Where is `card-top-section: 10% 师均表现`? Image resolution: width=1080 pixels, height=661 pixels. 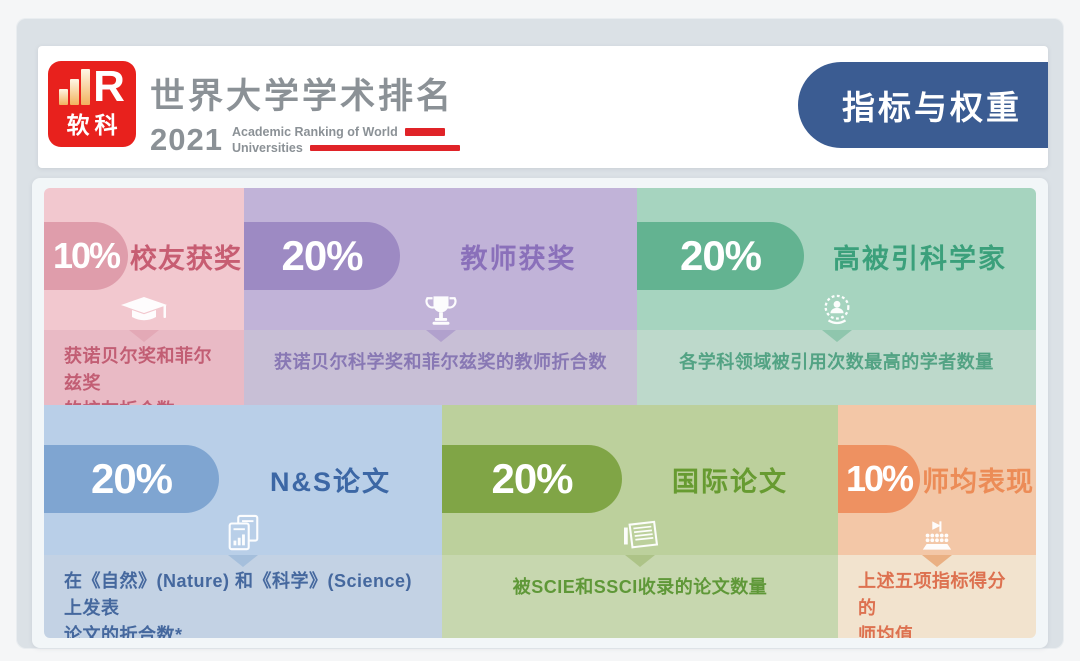 card-top-section: 10% 师均表现 is located at coordinates (937, 480).